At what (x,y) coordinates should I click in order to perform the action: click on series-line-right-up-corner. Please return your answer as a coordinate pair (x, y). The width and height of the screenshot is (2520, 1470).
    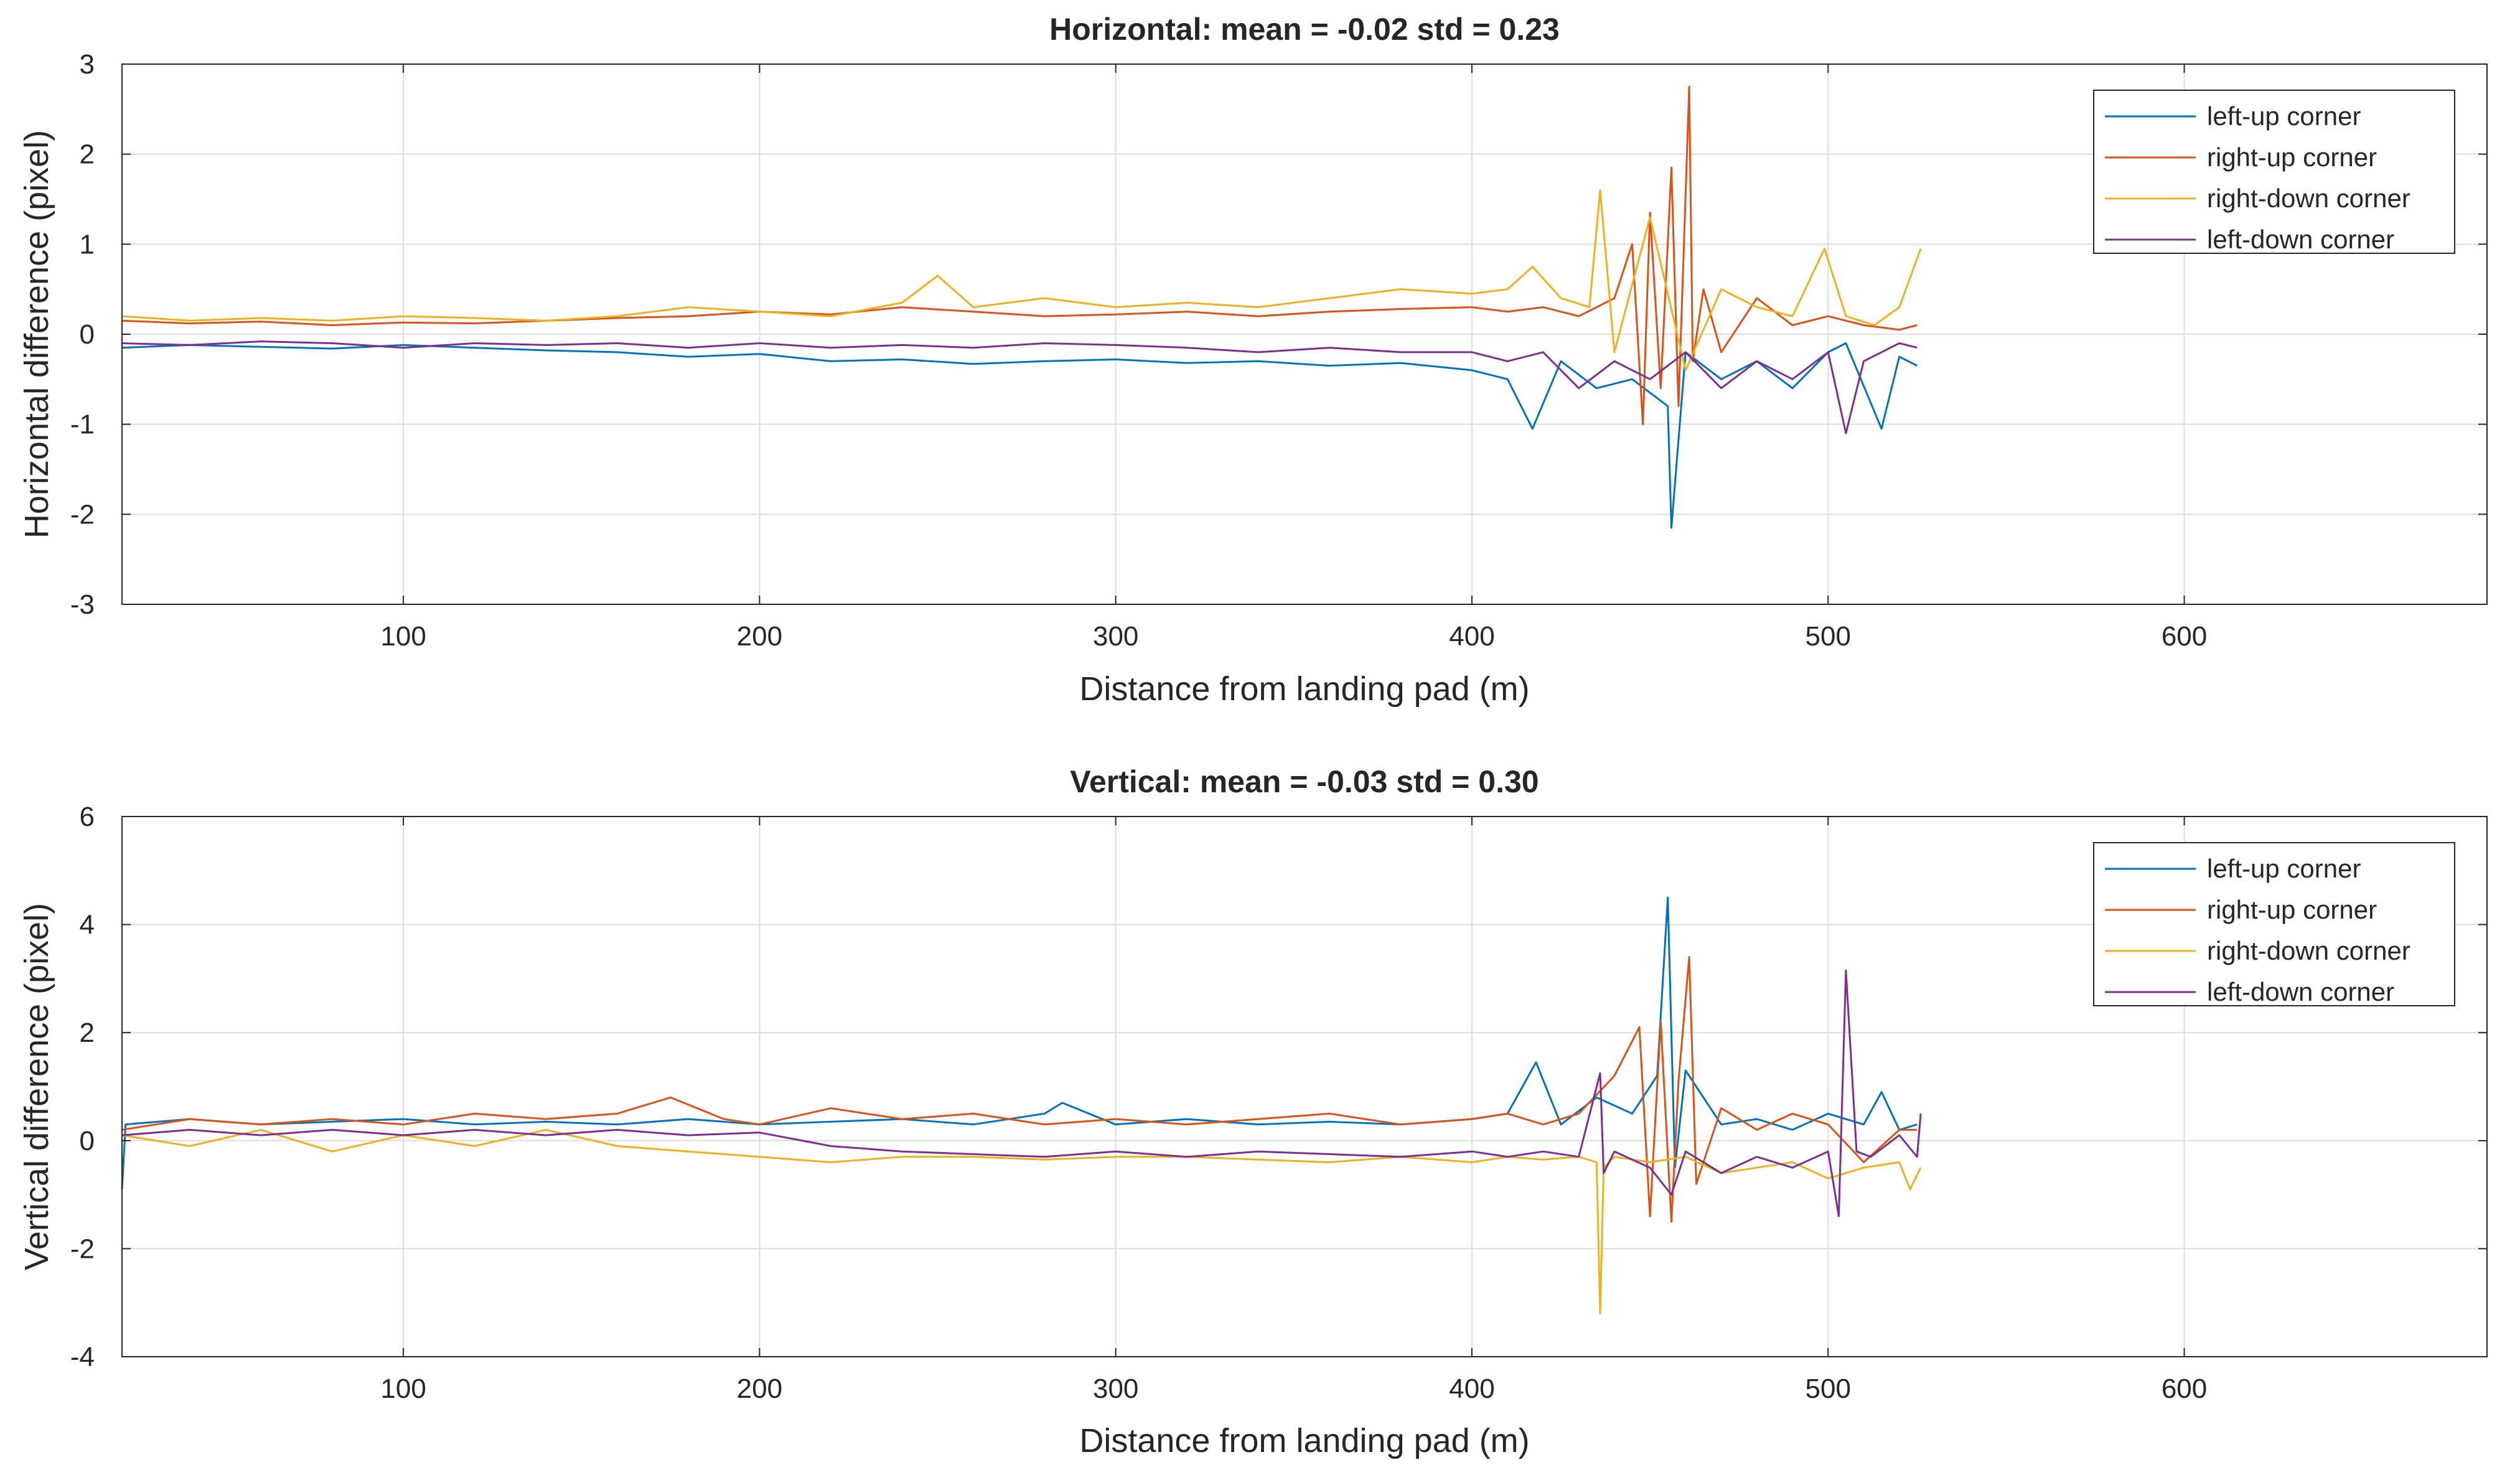
    Looking at the image, I should click on (1020, 1089).